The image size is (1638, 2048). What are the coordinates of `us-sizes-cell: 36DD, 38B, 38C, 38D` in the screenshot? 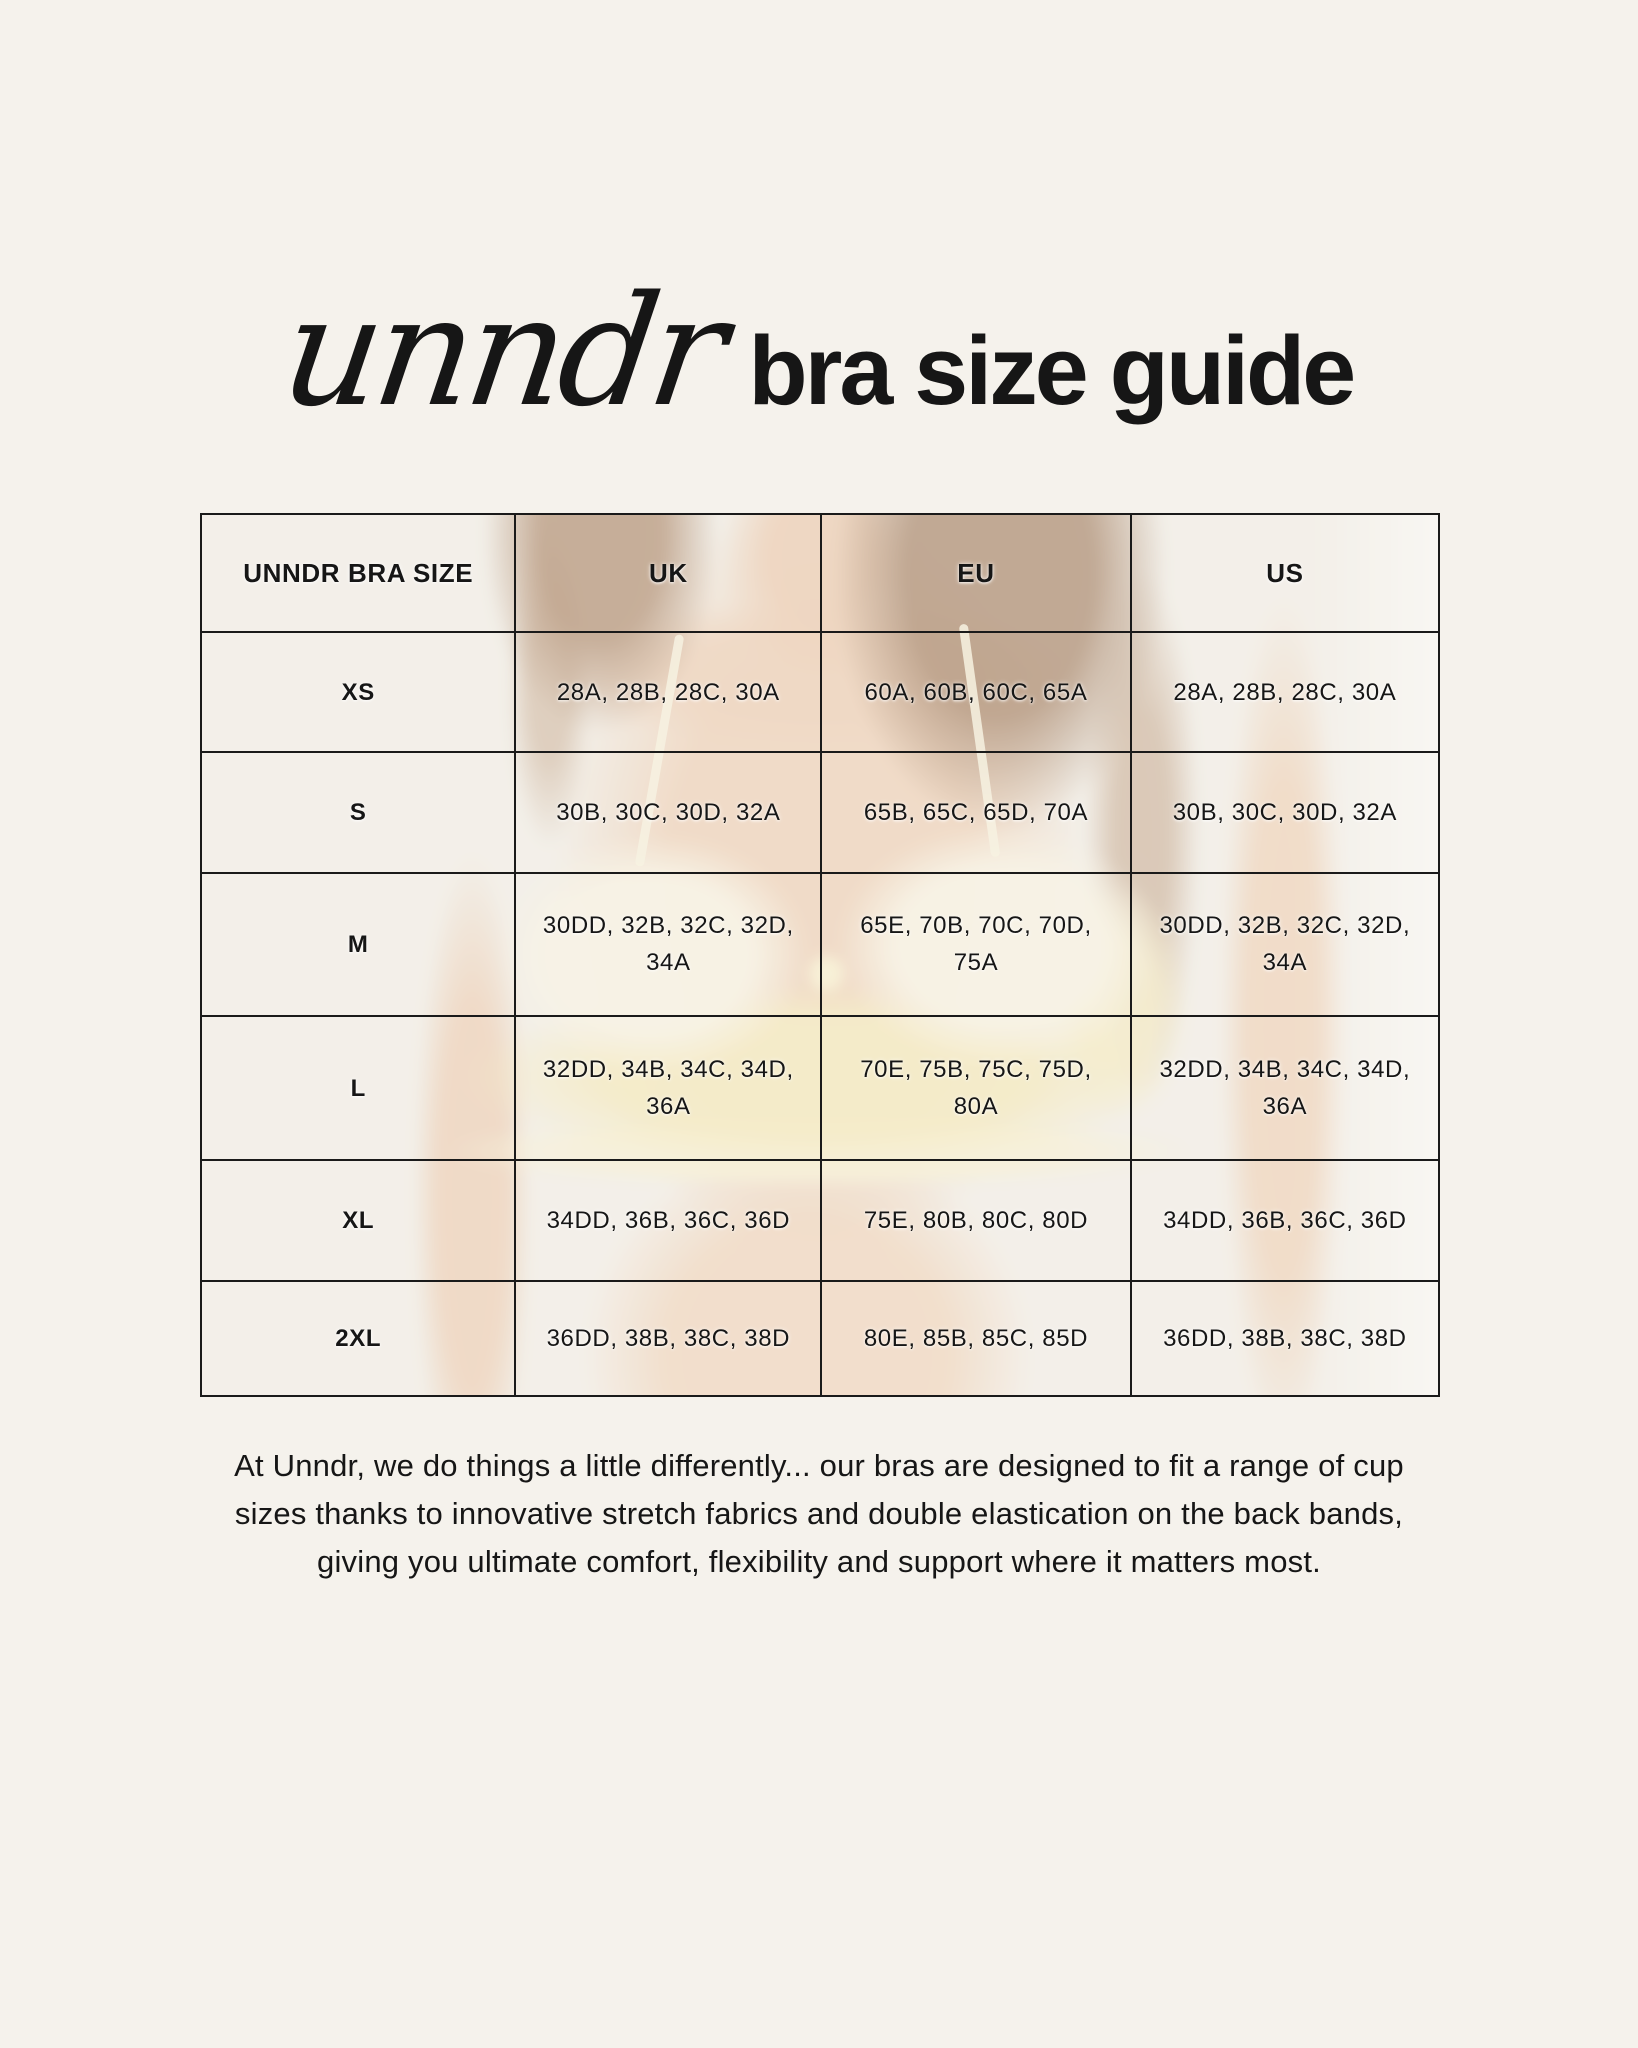 It's located at (1285, 1338).